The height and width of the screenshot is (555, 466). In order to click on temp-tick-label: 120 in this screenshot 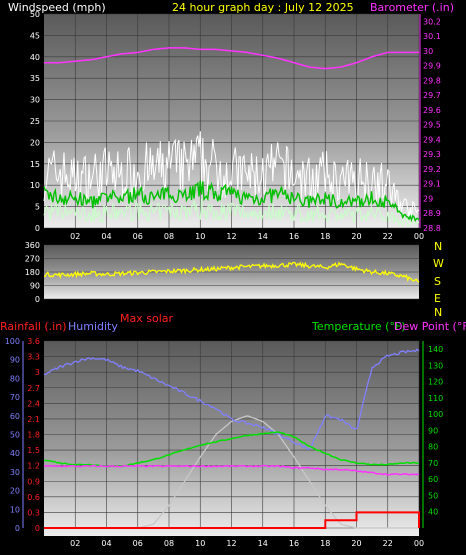, I will do `click(435, 382)`.